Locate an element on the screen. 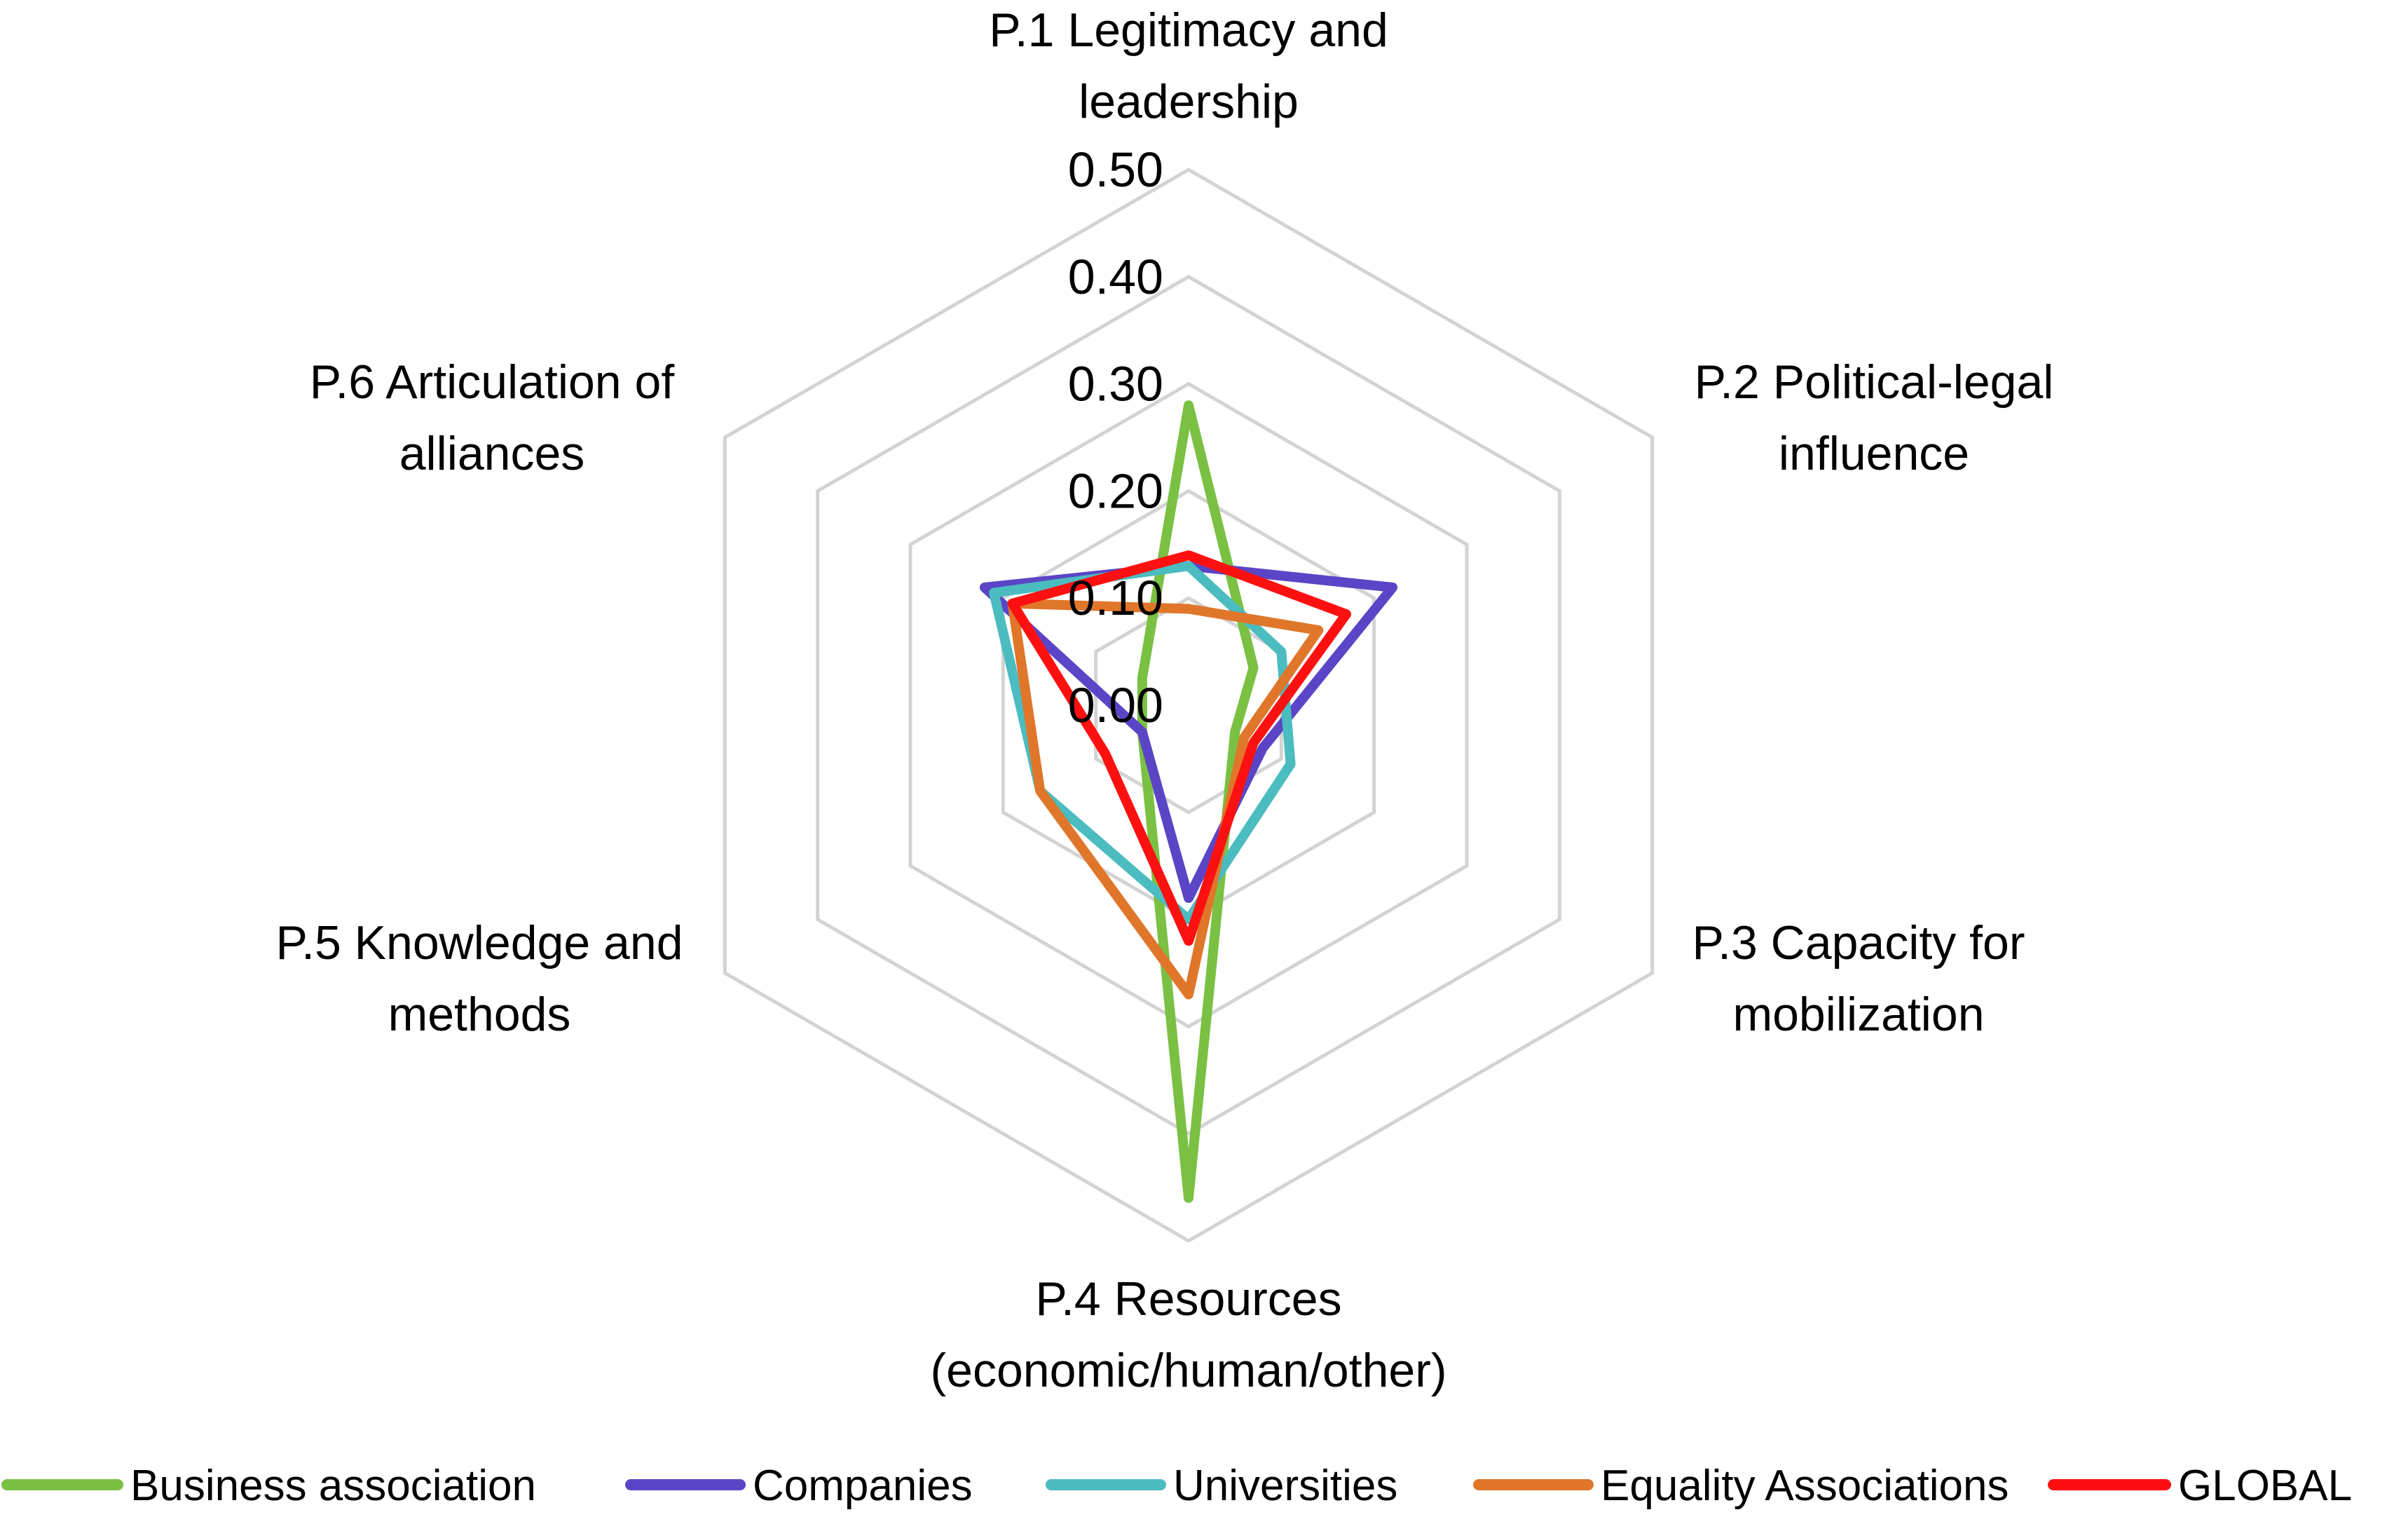  legend-item-1: Companies is located at coordinates (799, 1486).